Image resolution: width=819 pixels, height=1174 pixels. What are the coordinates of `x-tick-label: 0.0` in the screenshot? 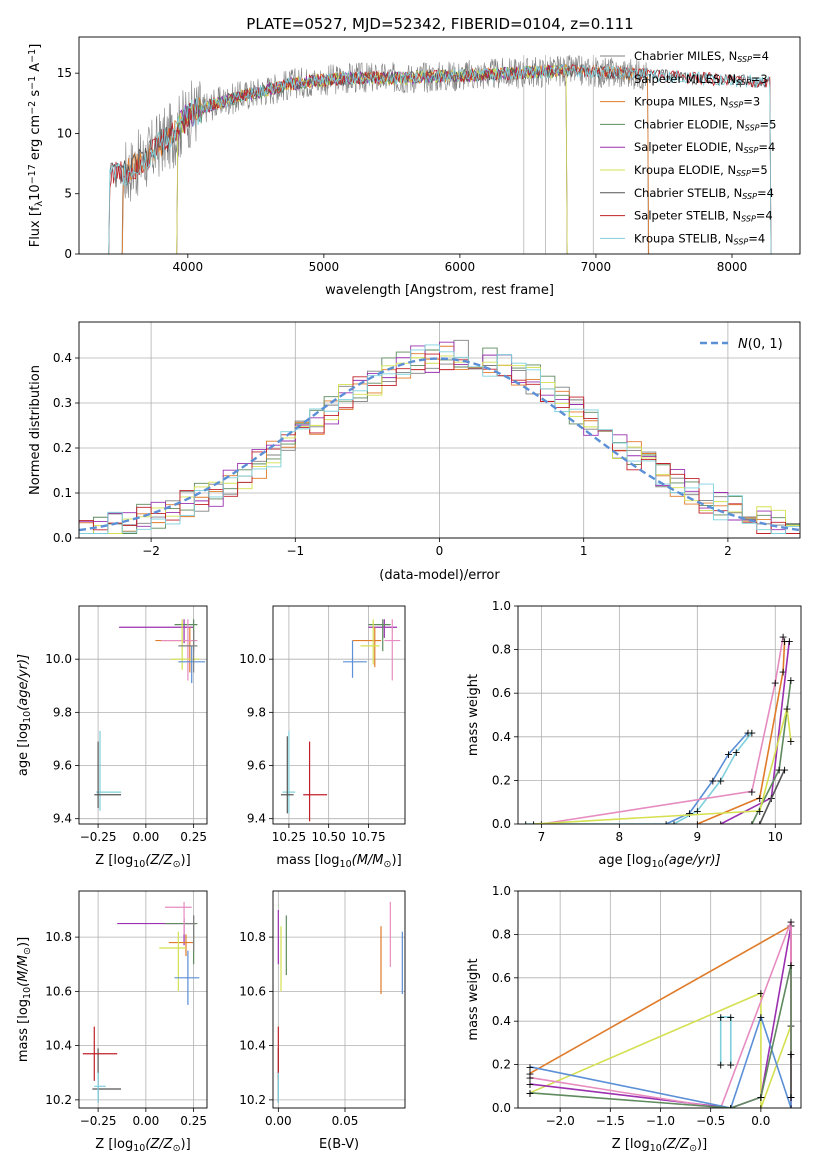 It's located at (760, 1121).